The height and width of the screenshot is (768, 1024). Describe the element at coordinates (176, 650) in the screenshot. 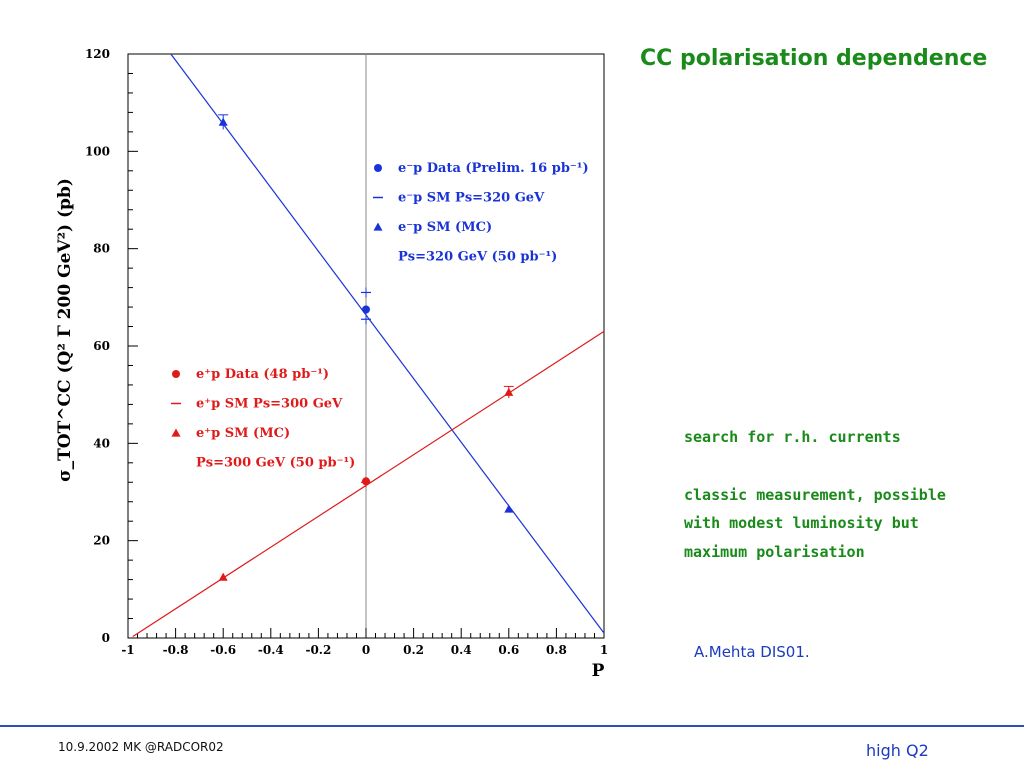

I see `x-tick-label: -0.8` at that location.